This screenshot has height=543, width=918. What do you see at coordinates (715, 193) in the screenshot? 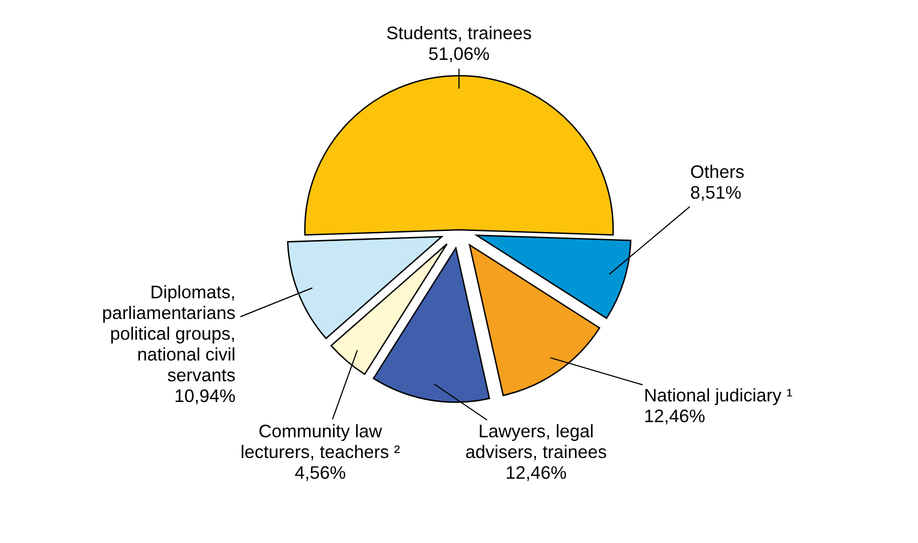
I see `data-label: 8,51%` at bounding box center [715, 193].